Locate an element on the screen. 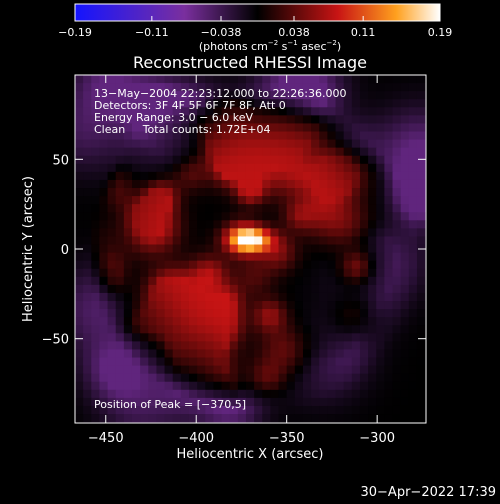 This screenshot has width=500, height=504. colorbar is located at coordinates (257, 12).